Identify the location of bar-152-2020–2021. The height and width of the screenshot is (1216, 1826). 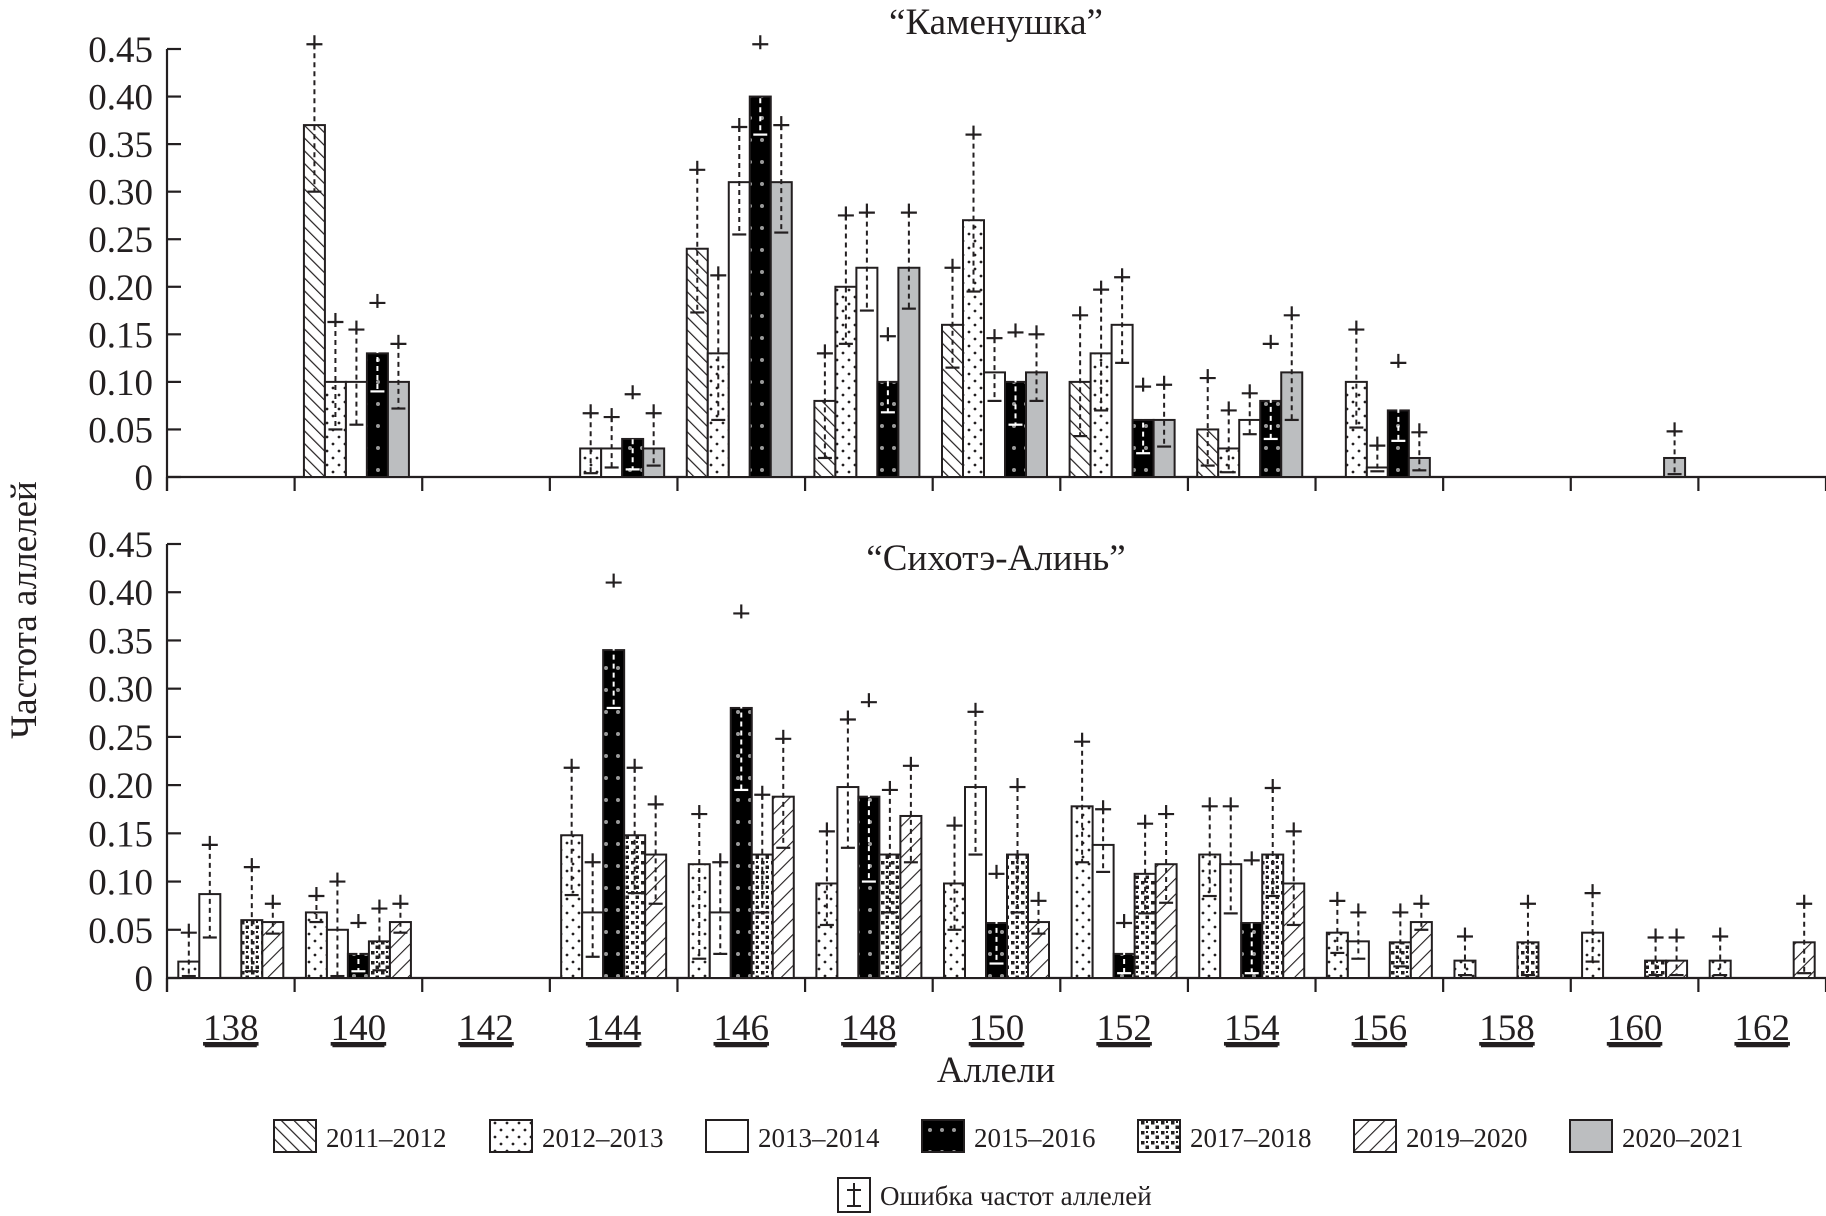
(1164, 448).